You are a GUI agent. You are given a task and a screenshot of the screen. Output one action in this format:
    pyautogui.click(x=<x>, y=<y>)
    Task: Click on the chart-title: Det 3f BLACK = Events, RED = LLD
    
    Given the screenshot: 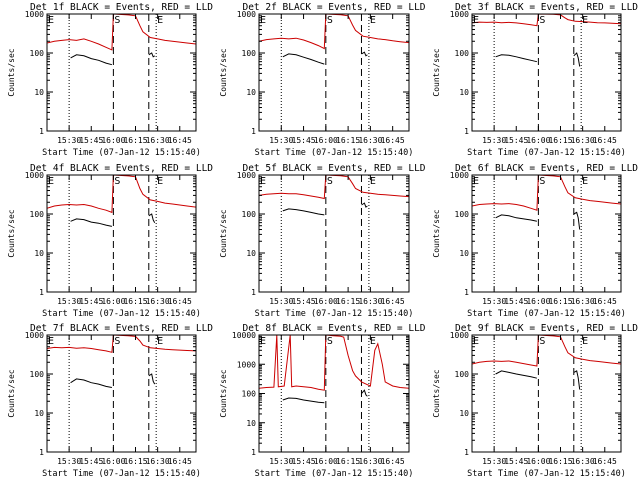 What is the action you would take?
    pyautogui.click(x=546, y=7)
    